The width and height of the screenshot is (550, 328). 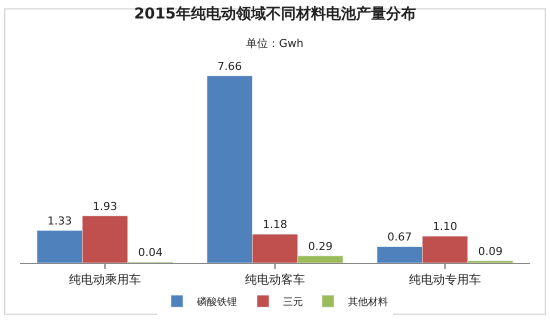 I want to click on legend-label: 三元, so click(x=293, y=302).